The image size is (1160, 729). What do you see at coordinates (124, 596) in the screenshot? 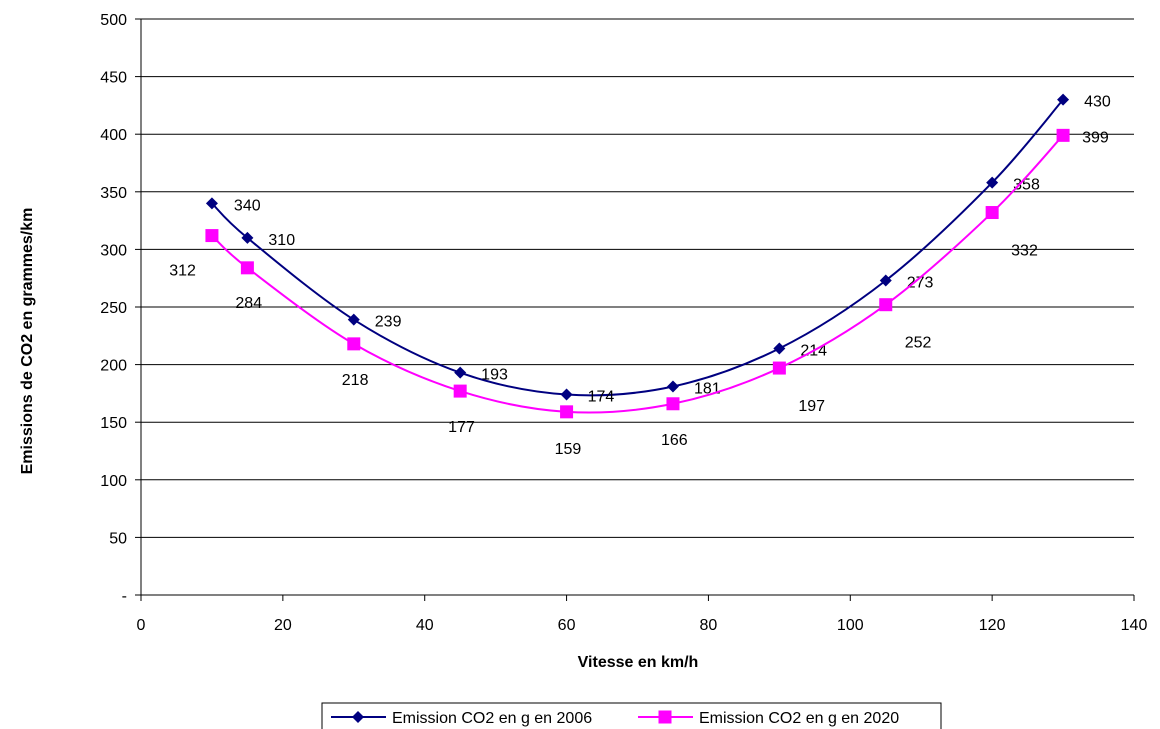
I see `y-tick-label: -` at bounding box center [124, 596].